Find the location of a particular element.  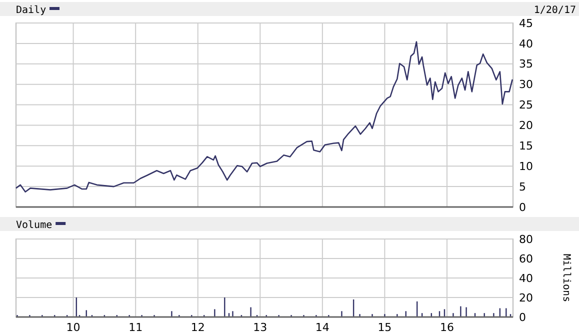

x-tick-label: 12 is located at coordinates (197, 327).